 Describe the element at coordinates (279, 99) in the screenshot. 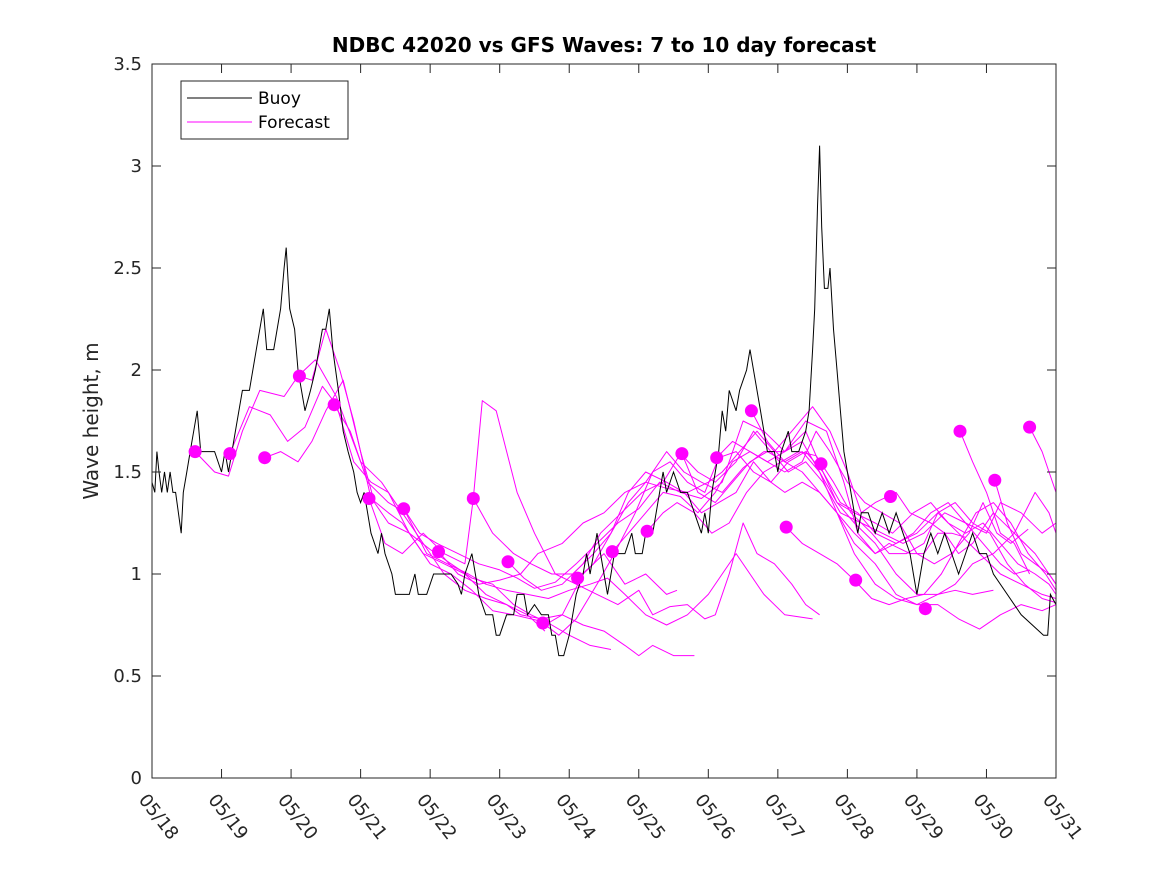

I see `legend-label-buoy: Buoy` at that location.